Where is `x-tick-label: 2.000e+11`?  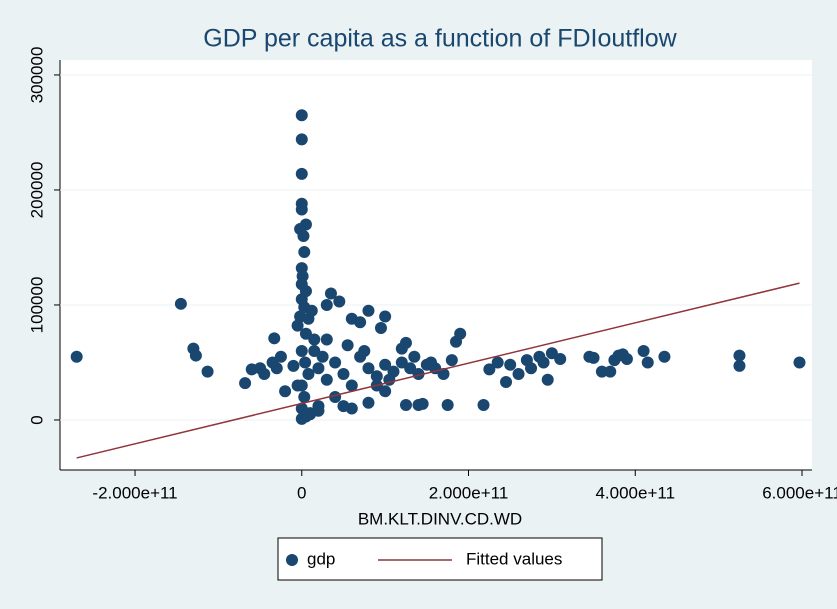 x-tick-label: 2.000e+11 is located at coordinates (469, 492).